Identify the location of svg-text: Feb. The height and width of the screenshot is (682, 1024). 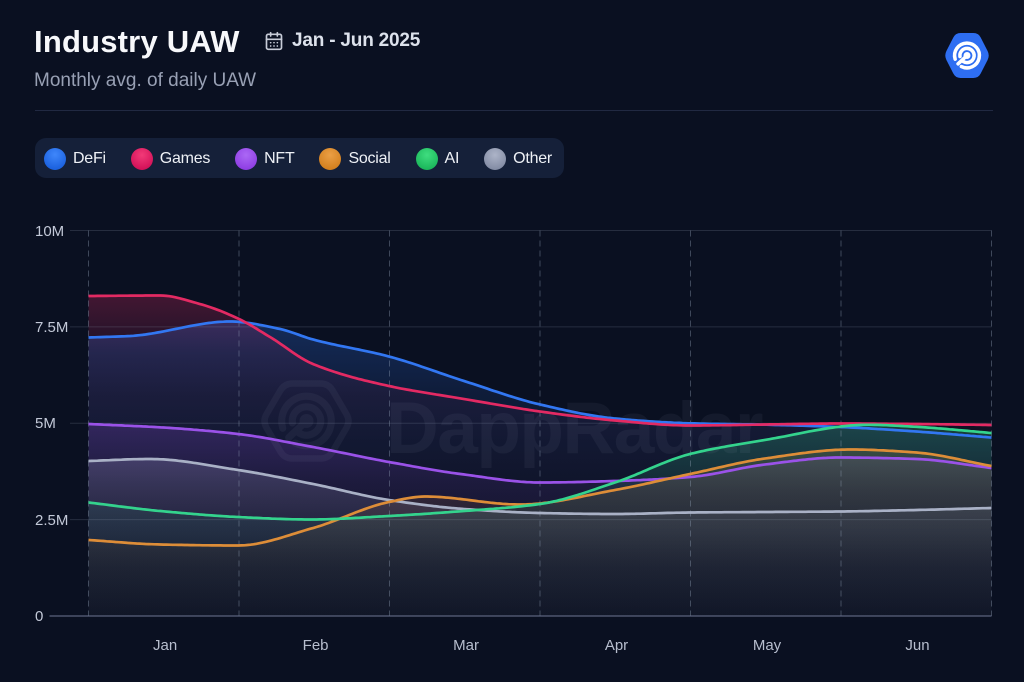
(316, 645).